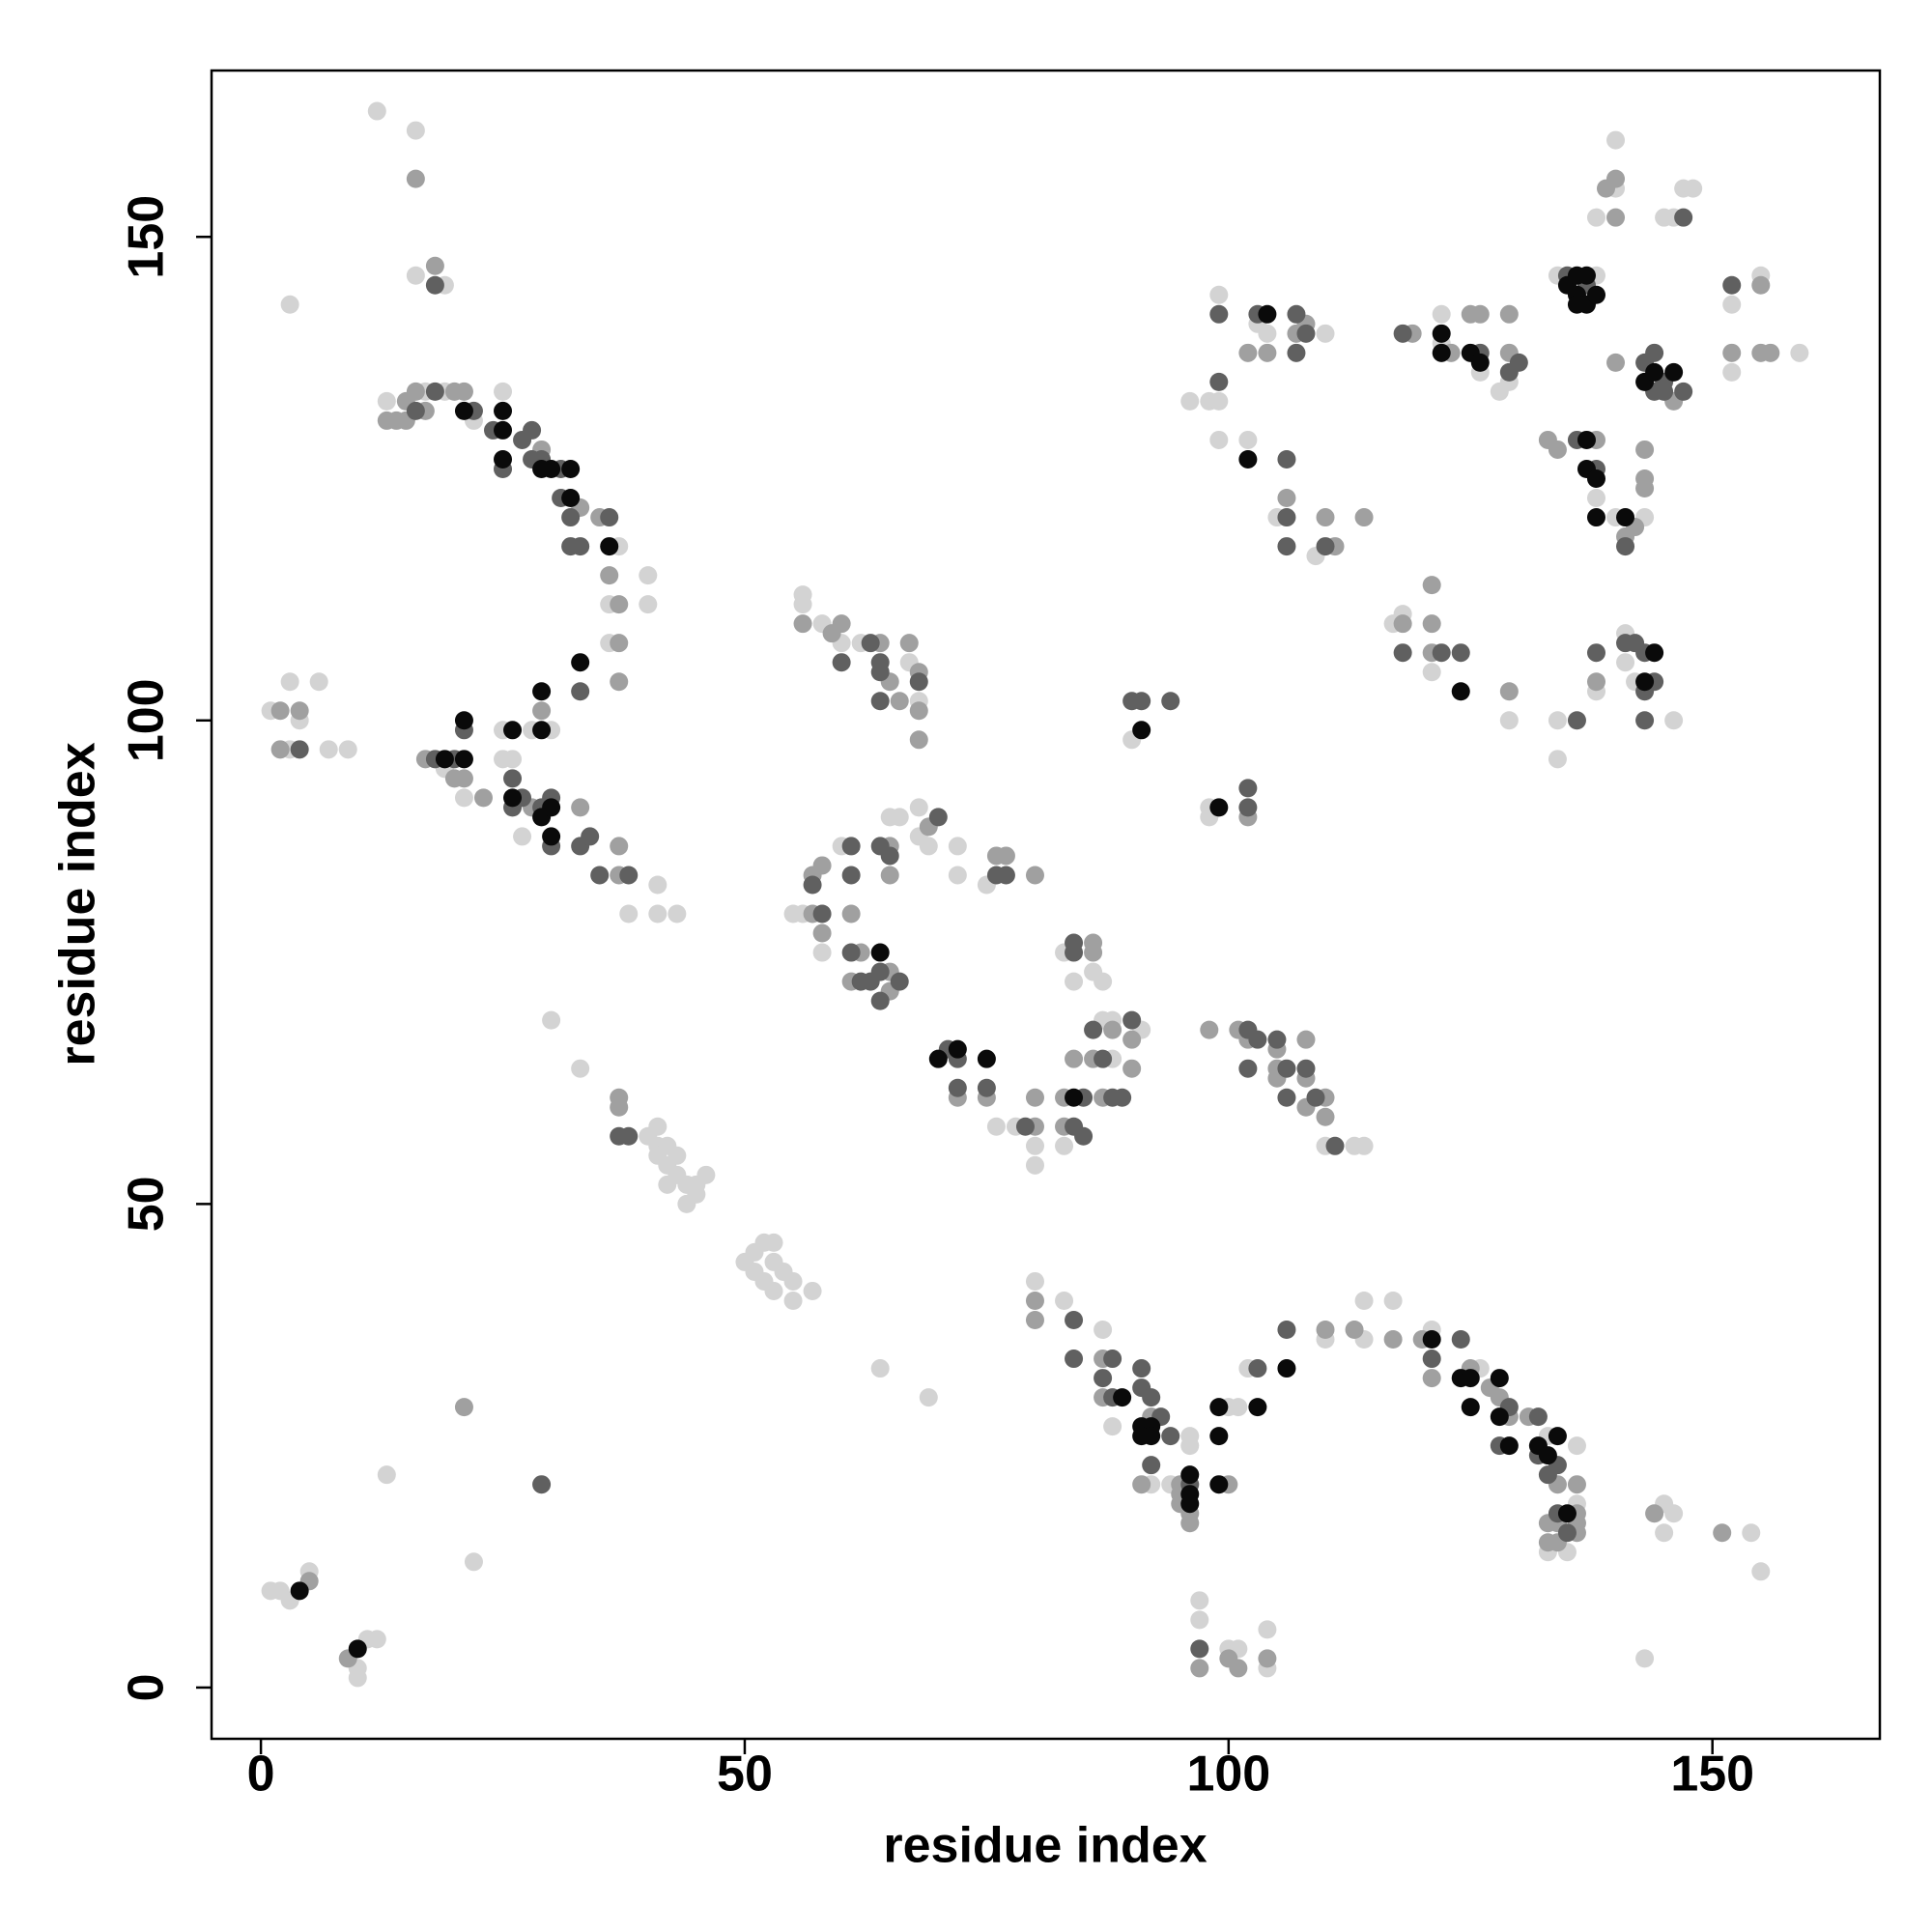 This screenshot has width=1932, height=1932. What do you see at coordinates (745, 1775) in the screenshot?
I see `x-tick-label: 50` at bounding box center [745, 1775].